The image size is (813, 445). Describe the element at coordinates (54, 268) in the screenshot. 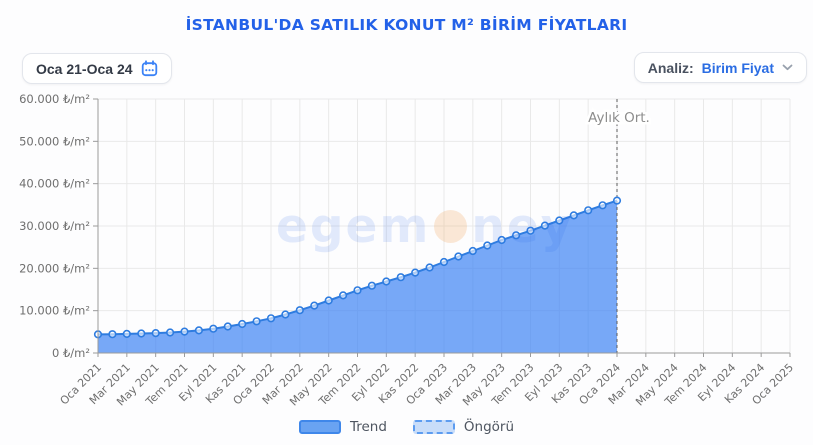

I see `y-tick-label: 20.000 ₺/m²` at that location.